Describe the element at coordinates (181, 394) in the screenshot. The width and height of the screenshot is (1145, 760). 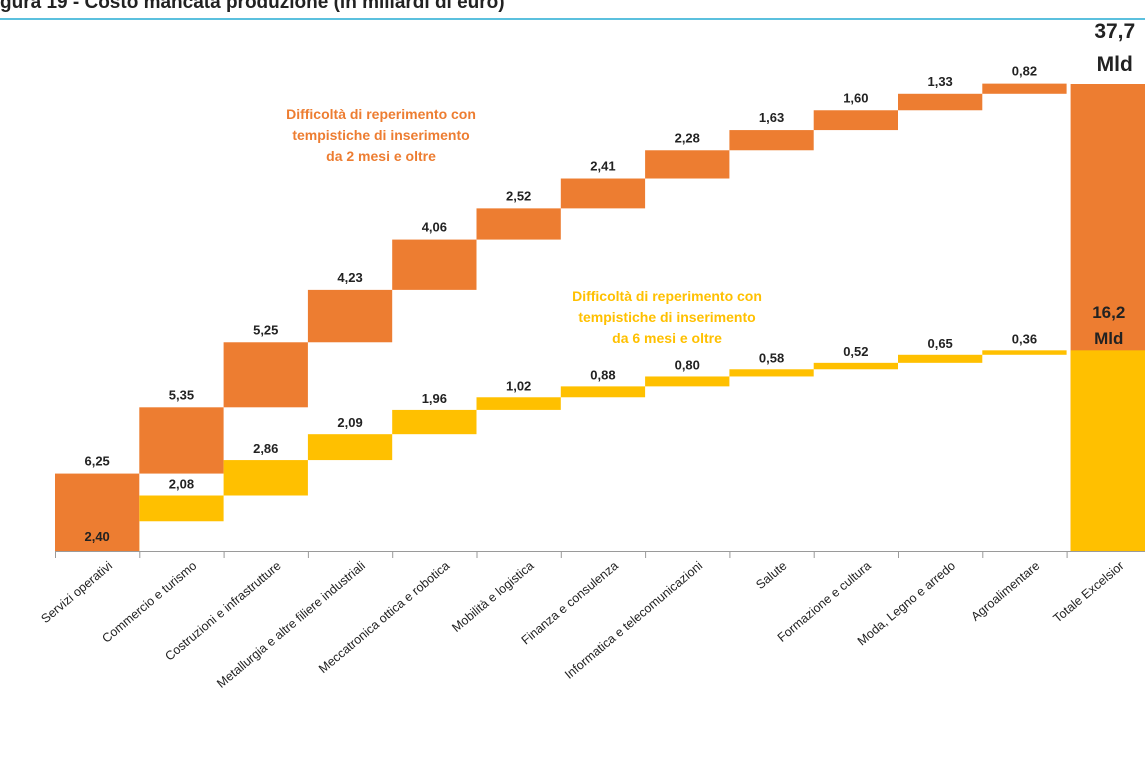
I see `orange-value-label: 5,35` at that location.